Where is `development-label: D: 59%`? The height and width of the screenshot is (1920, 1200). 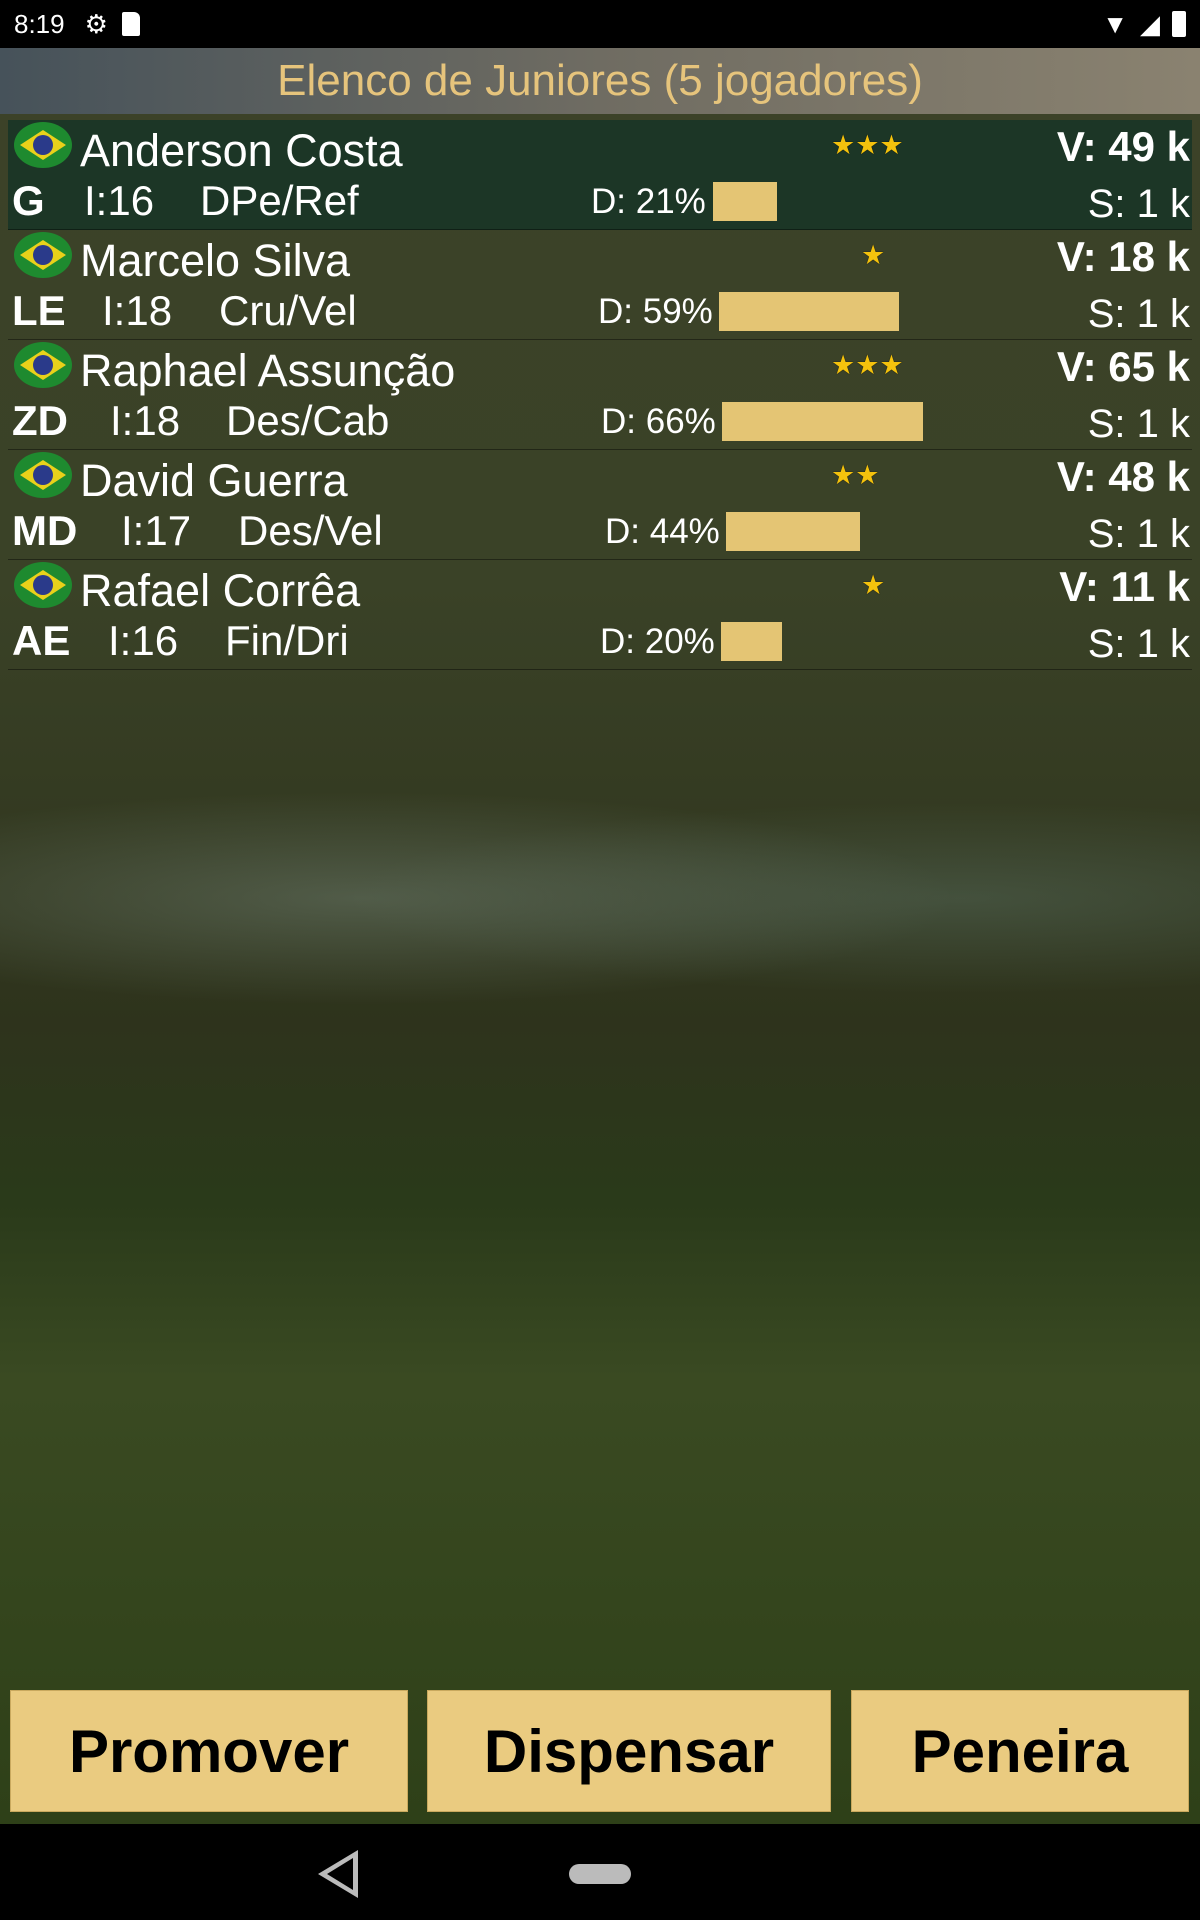 development-label: D: 59% is located at coordinates (655, 311).